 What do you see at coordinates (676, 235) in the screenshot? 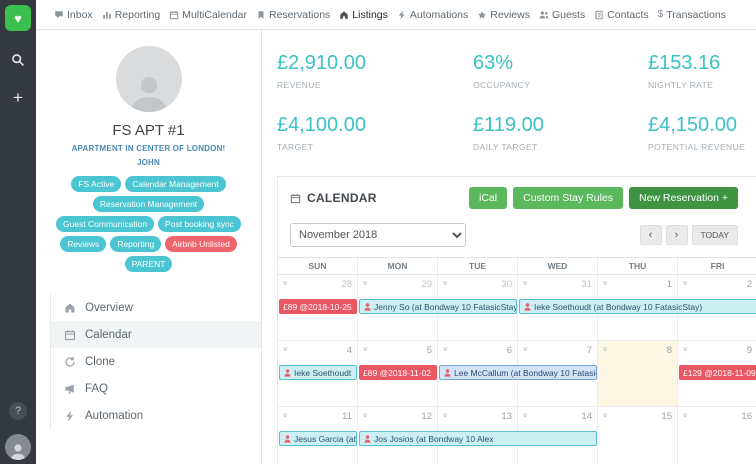
I see `next-month-button: ›` at bounding box center [676, 235].